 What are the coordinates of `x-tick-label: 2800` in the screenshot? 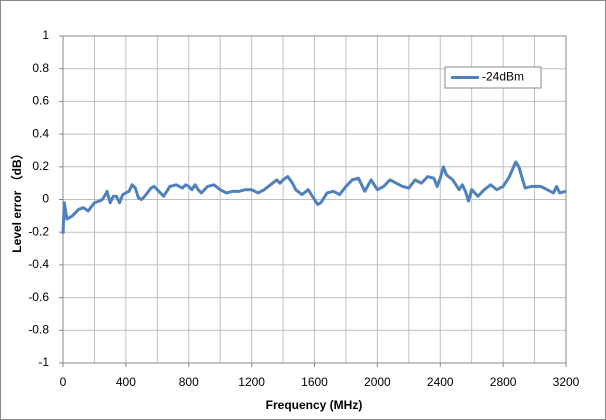 It's located at (503, 382).